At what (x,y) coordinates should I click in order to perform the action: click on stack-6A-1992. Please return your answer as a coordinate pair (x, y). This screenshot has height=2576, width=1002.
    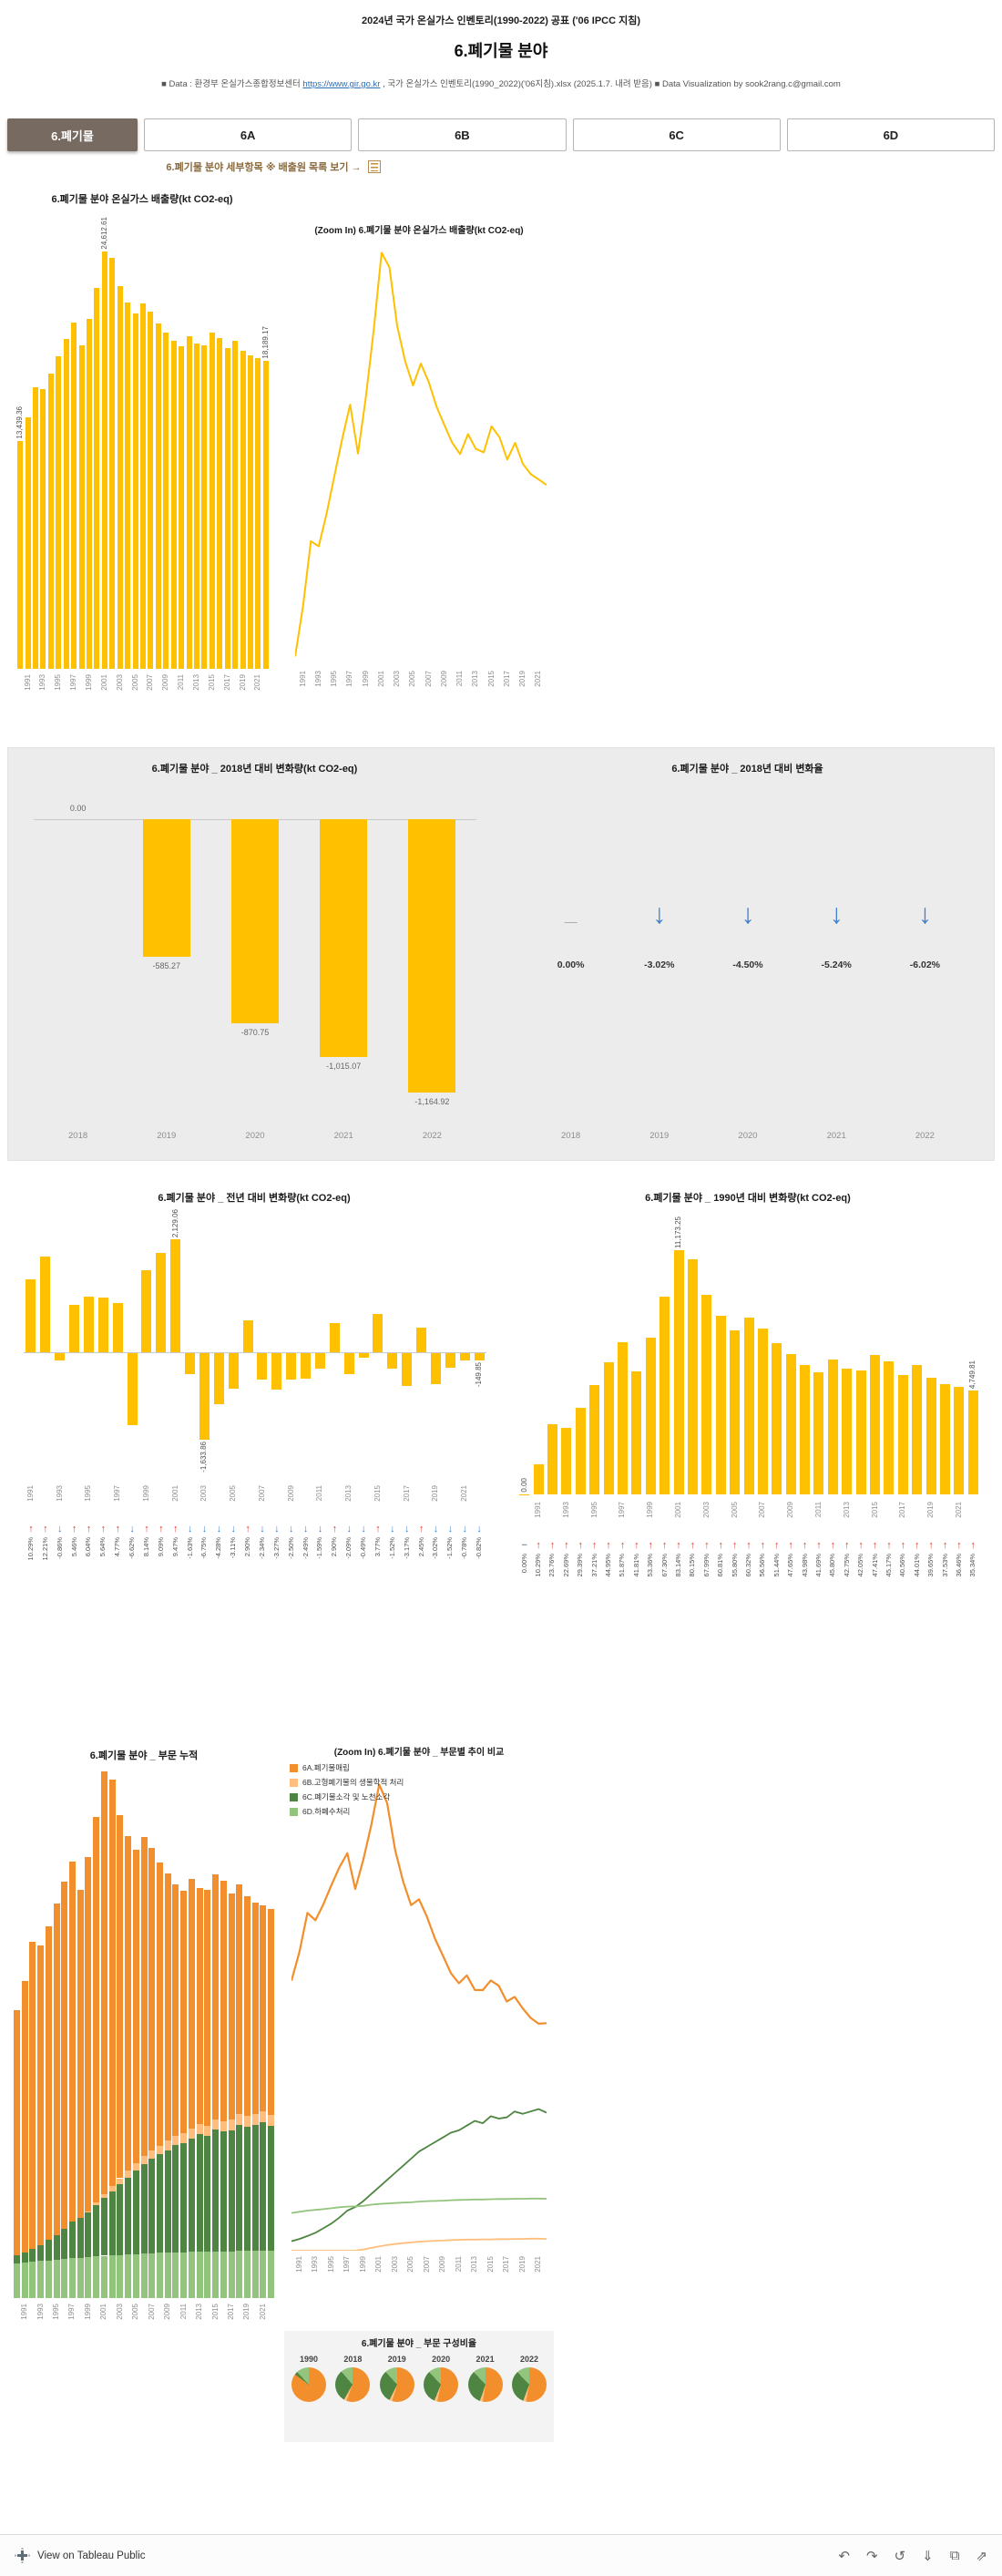
    Looking at the image, I should click on (32, 2096).